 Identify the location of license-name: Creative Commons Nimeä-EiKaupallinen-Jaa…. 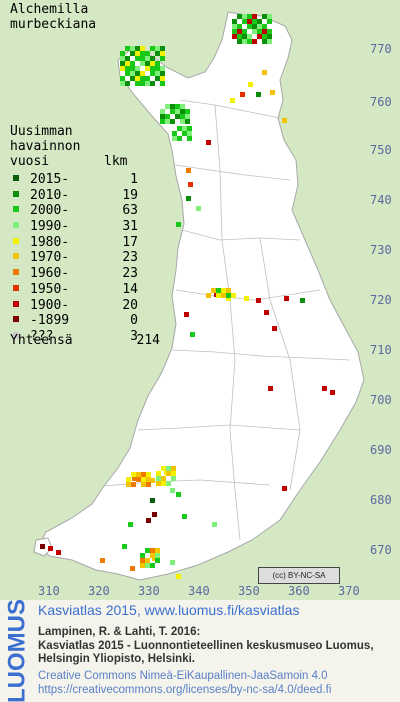
(183, 676).